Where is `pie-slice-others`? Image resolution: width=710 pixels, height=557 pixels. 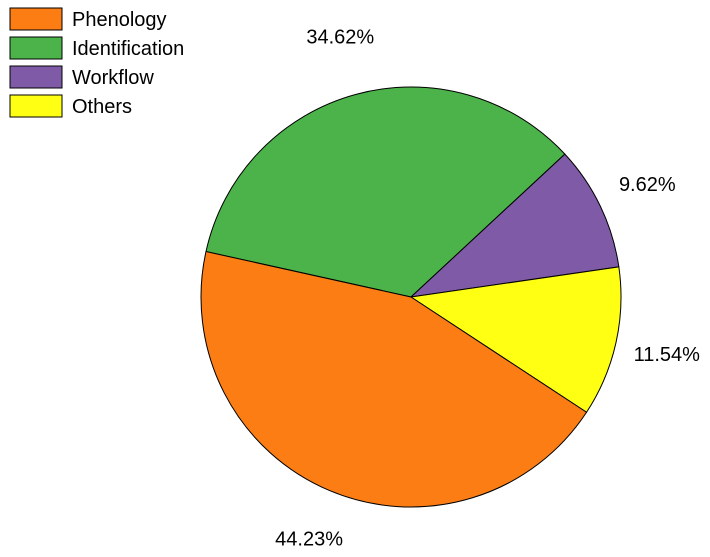 pie-slice-others is located at coordinates (515, 339).